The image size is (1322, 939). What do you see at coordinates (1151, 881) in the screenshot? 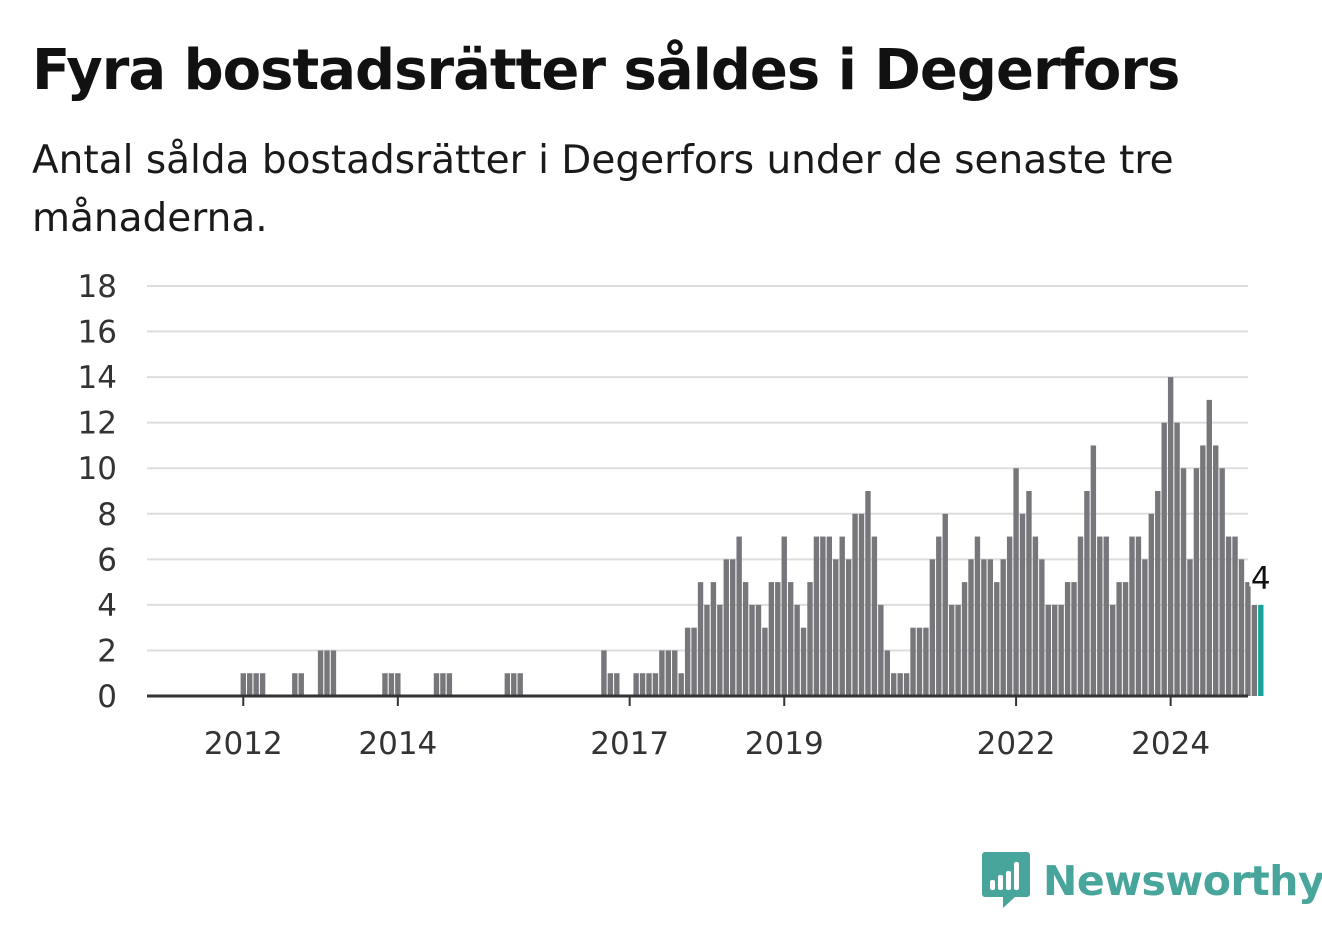
I see `brand-logo: Newsworthy` at bounding box center [1151, 881].